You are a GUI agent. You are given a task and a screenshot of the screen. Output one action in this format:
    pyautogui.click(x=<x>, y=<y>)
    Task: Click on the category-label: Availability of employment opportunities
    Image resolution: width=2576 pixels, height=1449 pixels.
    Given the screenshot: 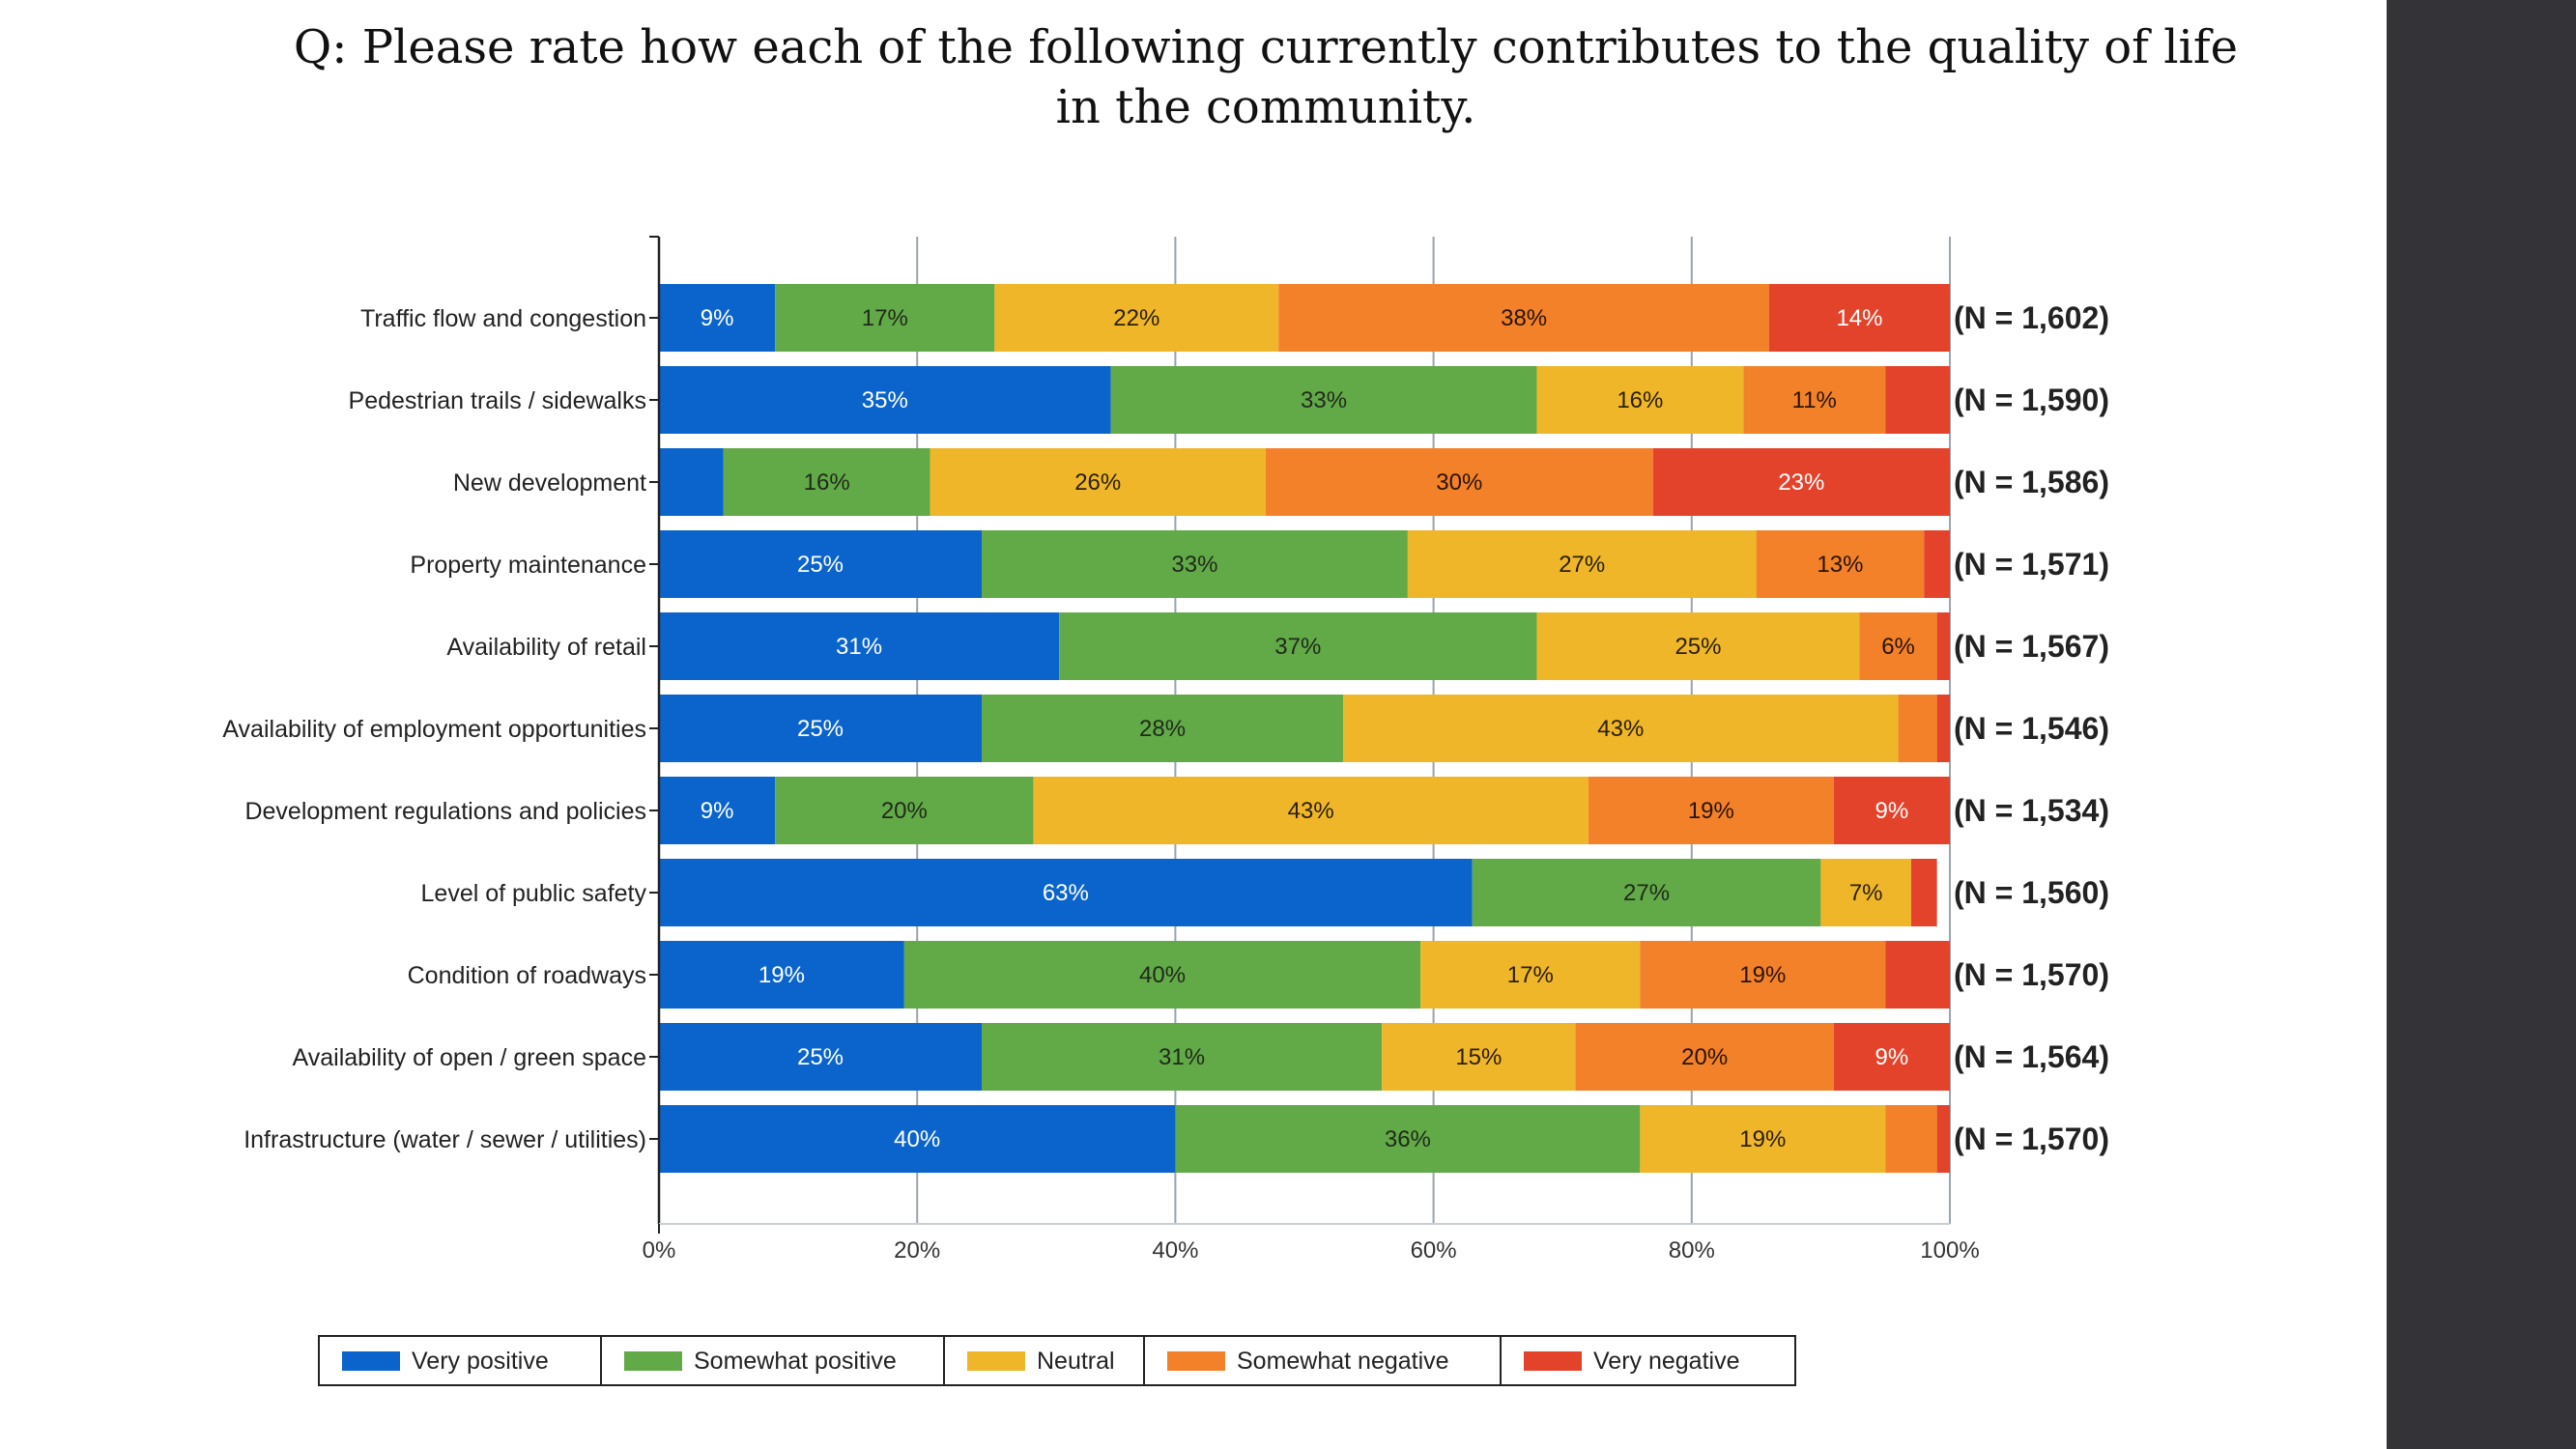 What is the action you would take?
    pyautogui.click(x=434, y=729)
    